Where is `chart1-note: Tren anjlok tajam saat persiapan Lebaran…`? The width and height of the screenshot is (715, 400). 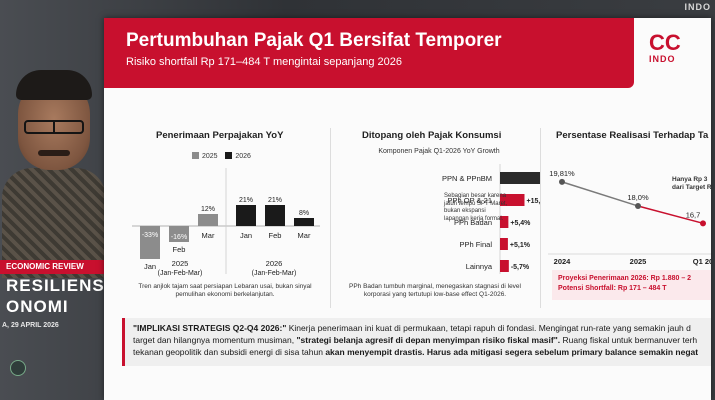 chart1-note: Tren anjlok tajam saat persiapan Lebaran… is located at coordinates (225, 291).